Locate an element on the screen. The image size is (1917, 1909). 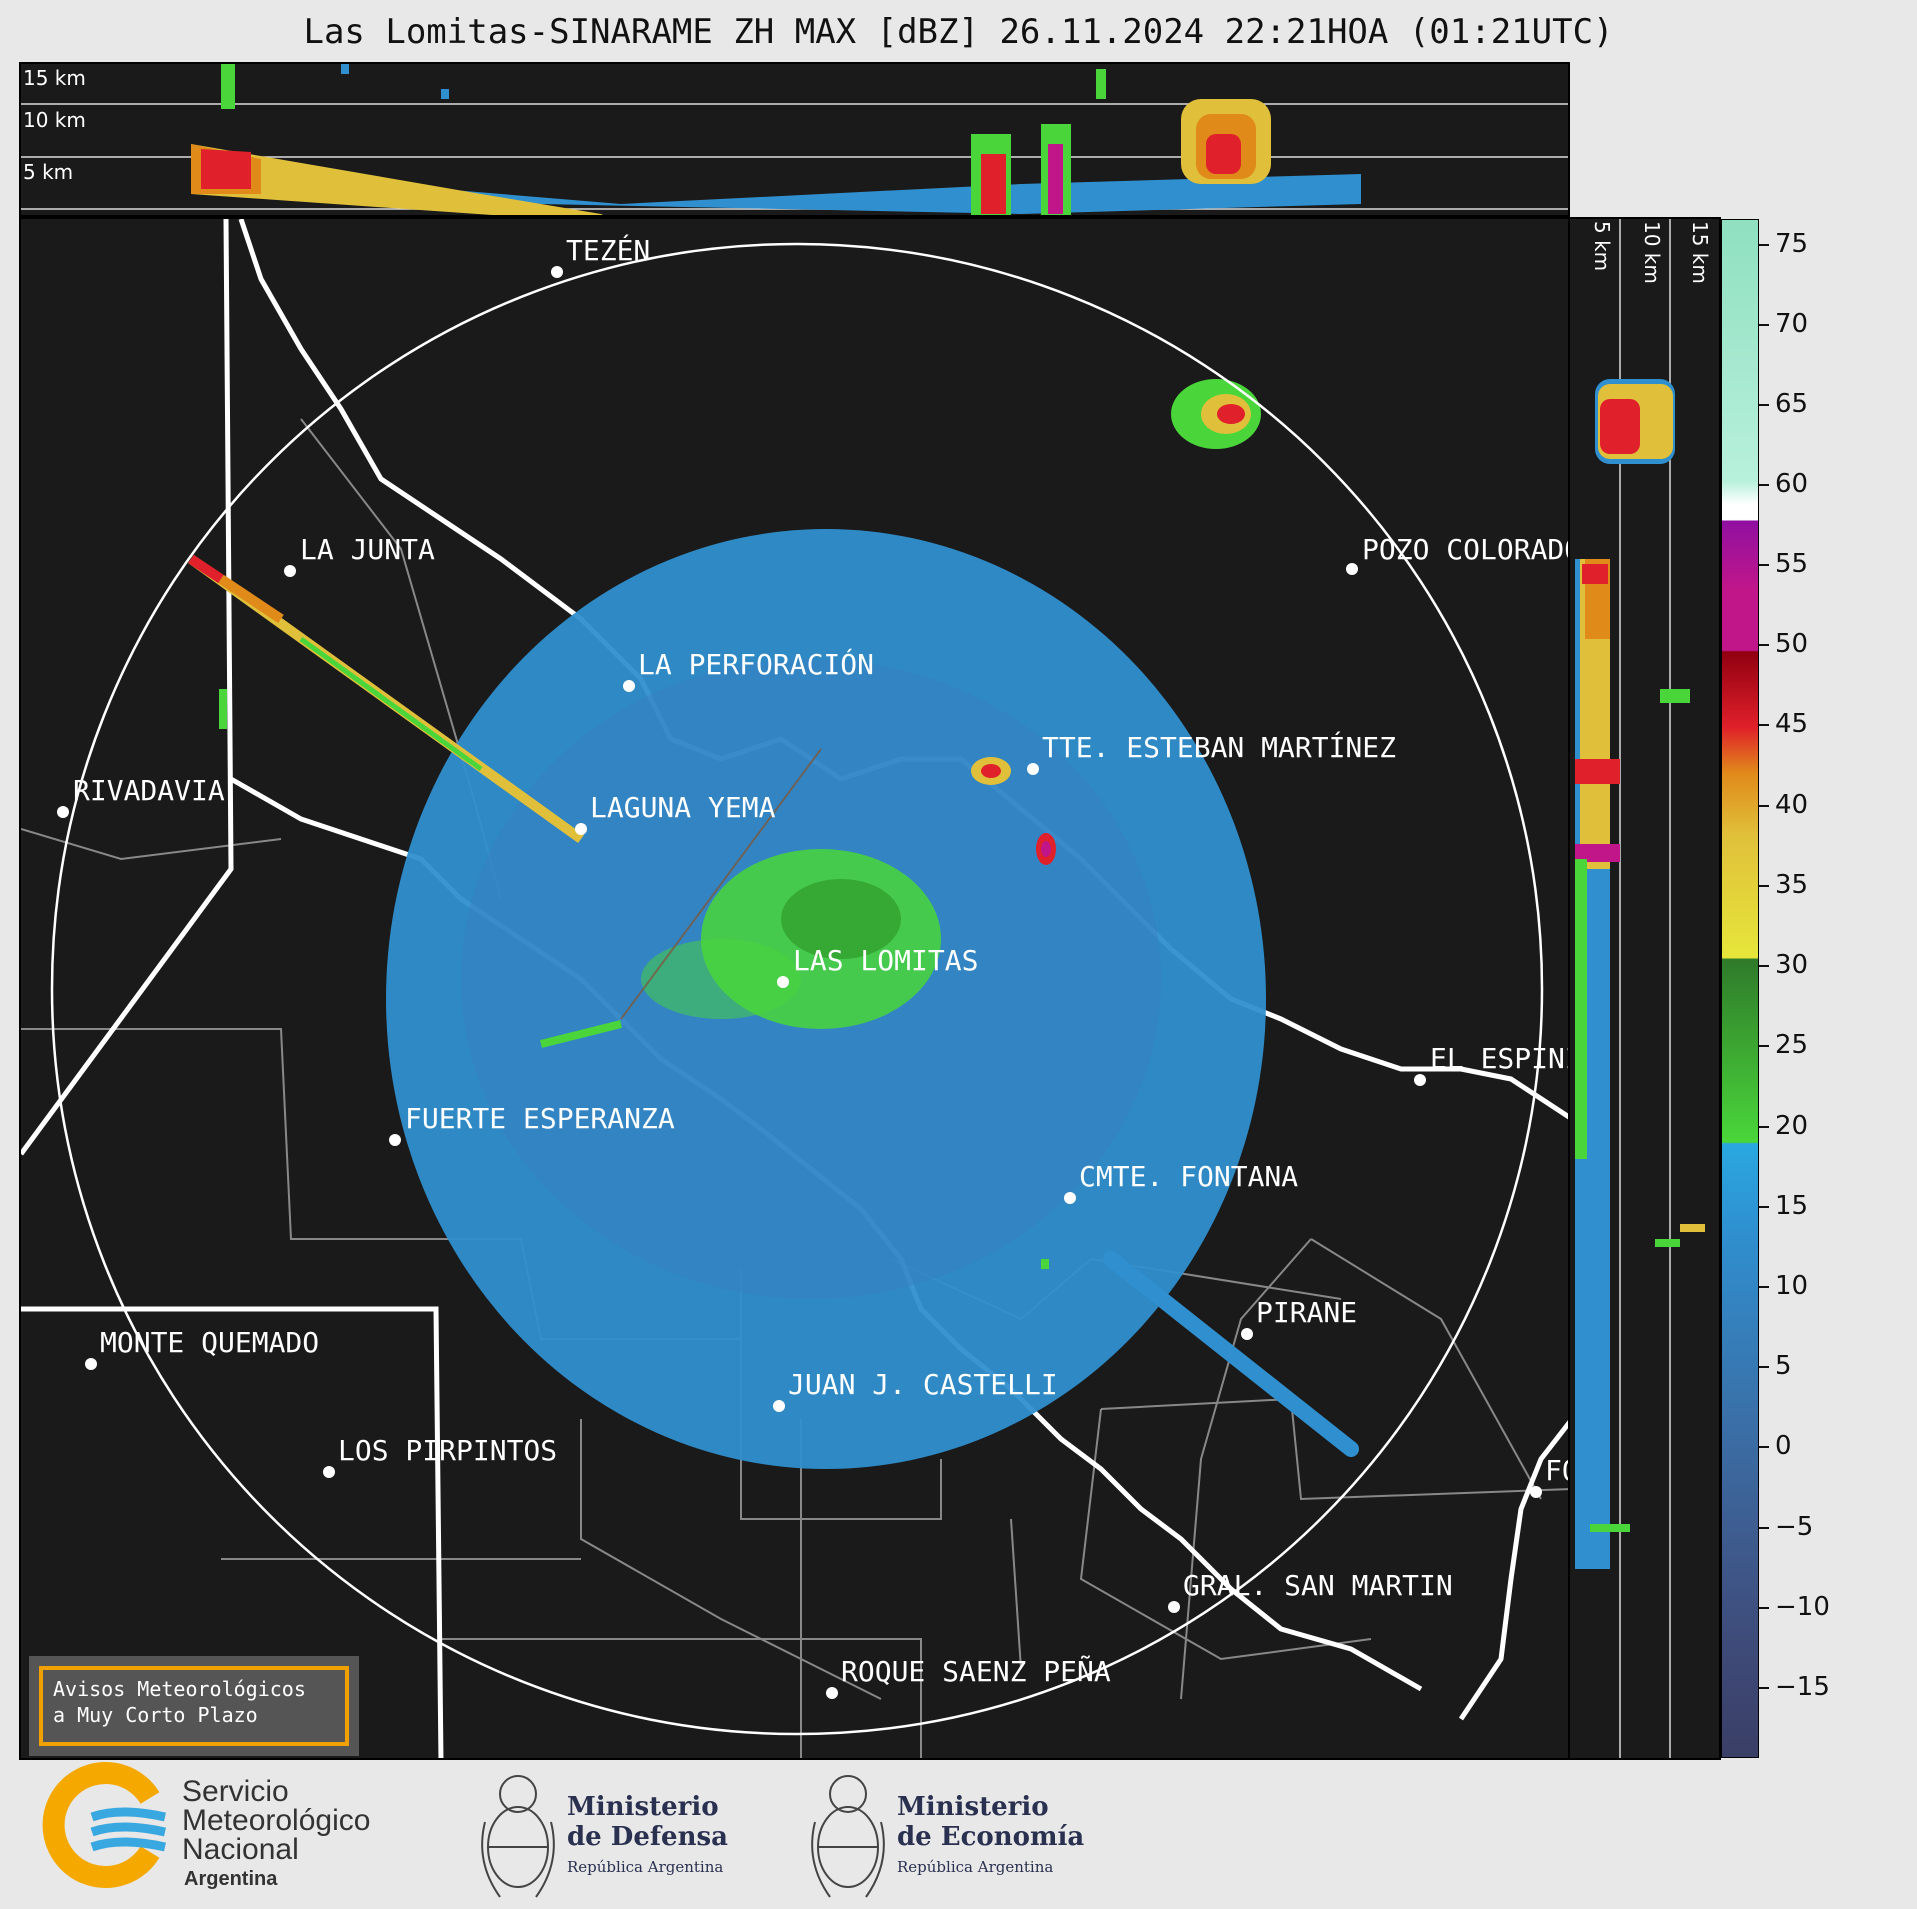
colorbar-label-30: 30 is located at coordinates (1792, 965).